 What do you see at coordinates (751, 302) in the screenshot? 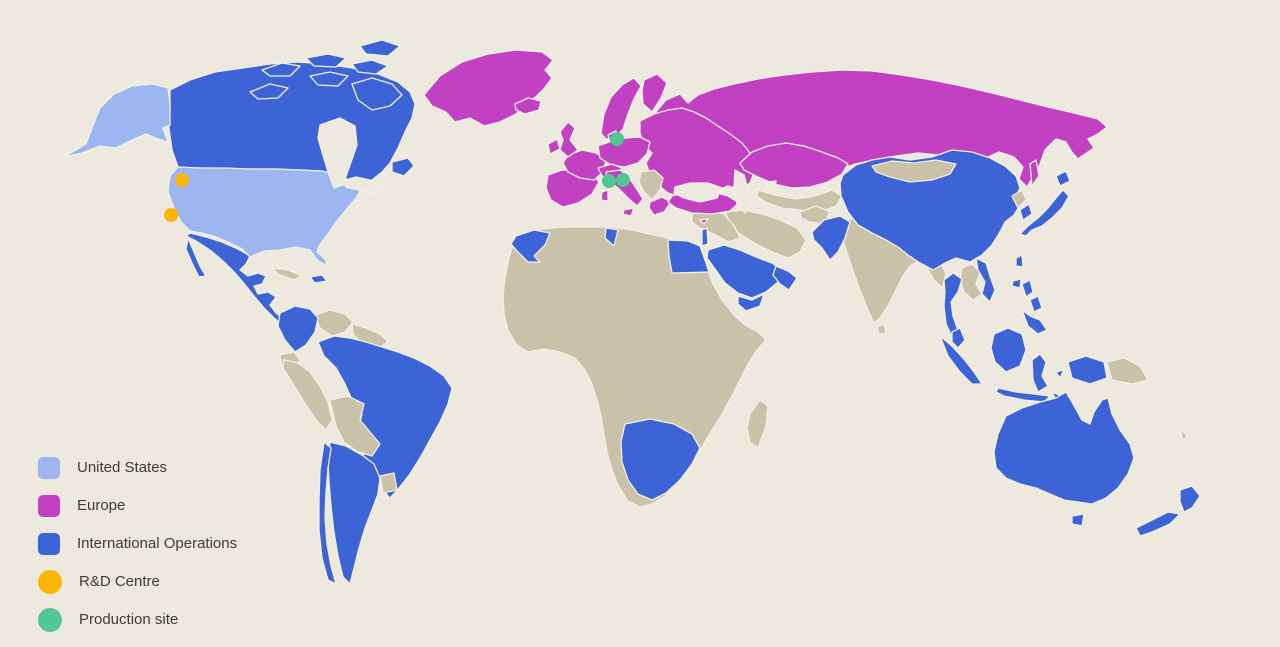
I see `country-yemen` at bounding box center [751, 302].